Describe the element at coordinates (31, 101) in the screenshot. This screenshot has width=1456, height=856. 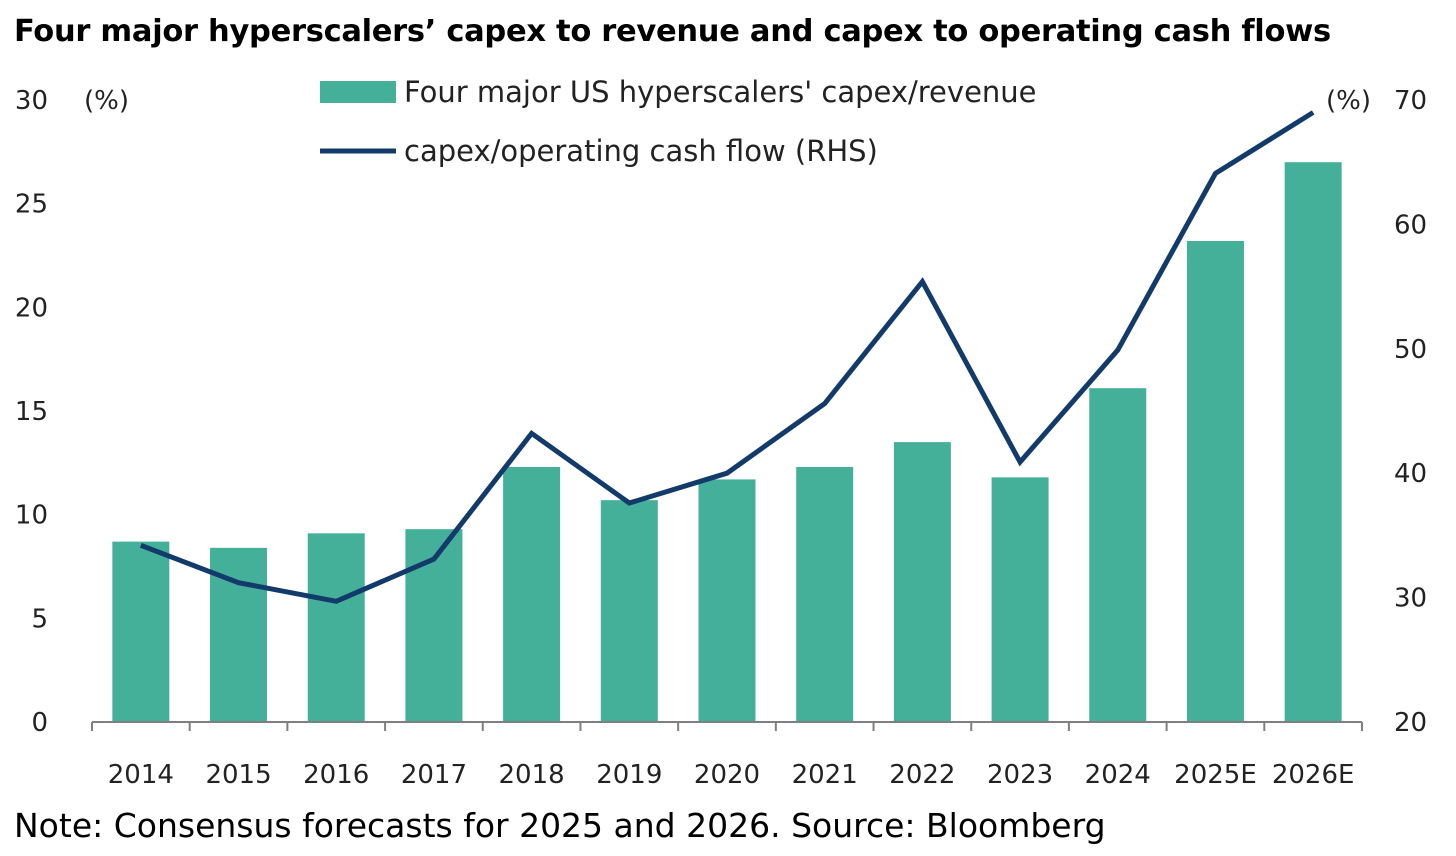
I see `left-y-tick-30: 30` at that location.